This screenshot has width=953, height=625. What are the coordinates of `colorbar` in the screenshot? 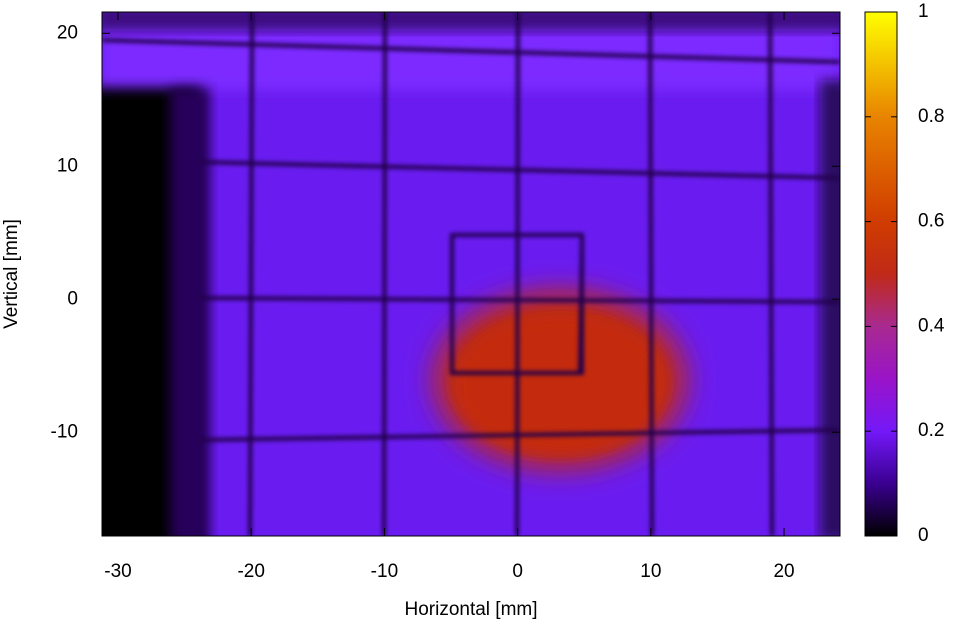 It's located at (881, 274).